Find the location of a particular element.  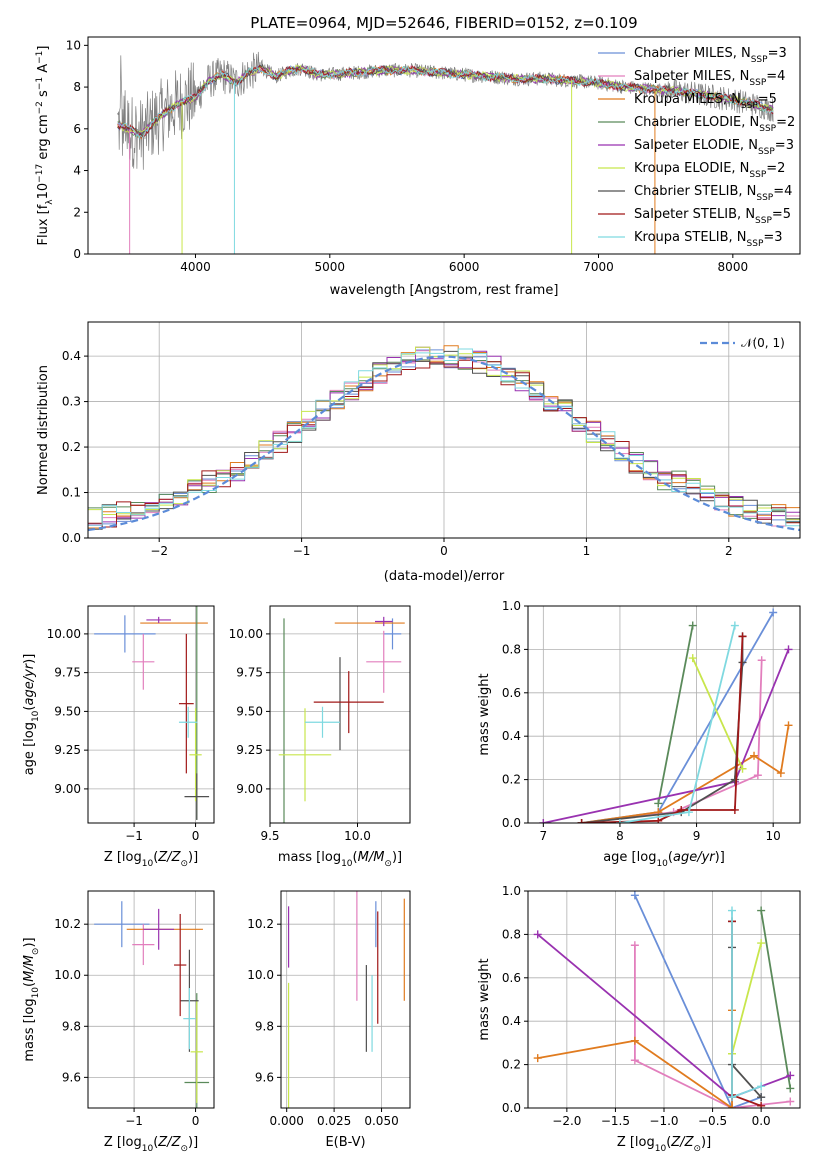

x-tick-label: 9 is located at coordinates (697, 836).